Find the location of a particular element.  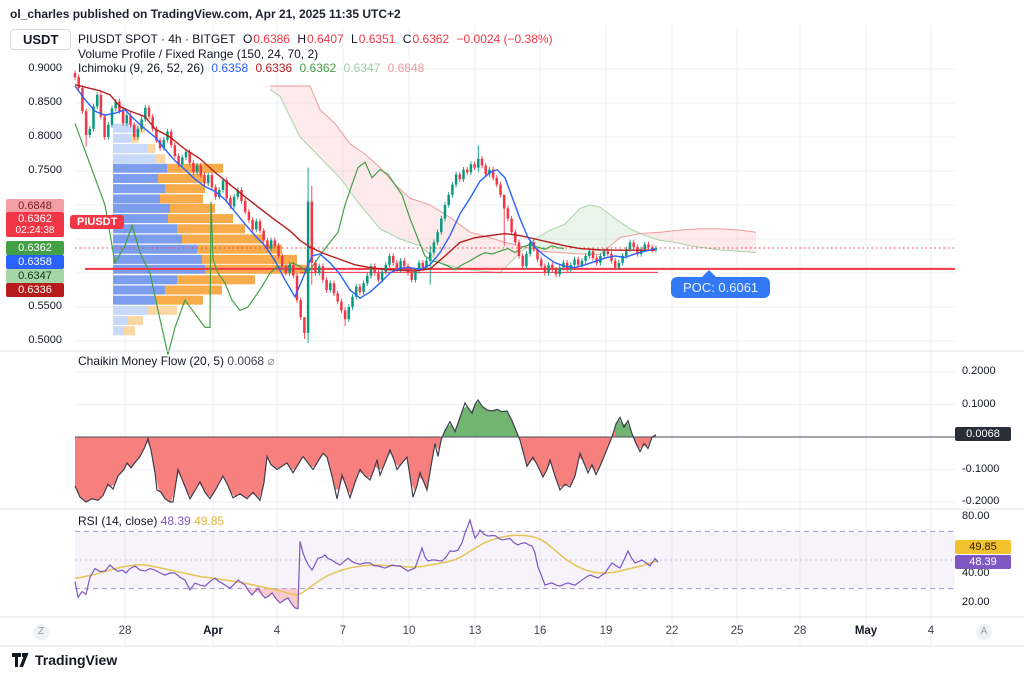

time-axis-label: 28 is located at coordinates (800, 631).